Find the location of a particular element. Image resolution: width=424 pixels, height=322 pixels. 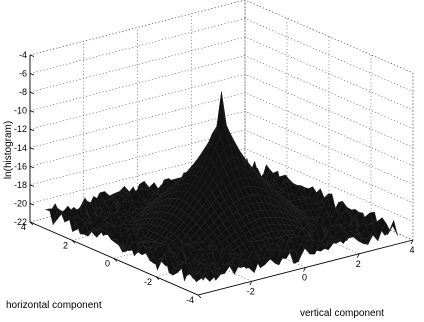

x-tick-label: 4 is located at coordinates (23, 227).